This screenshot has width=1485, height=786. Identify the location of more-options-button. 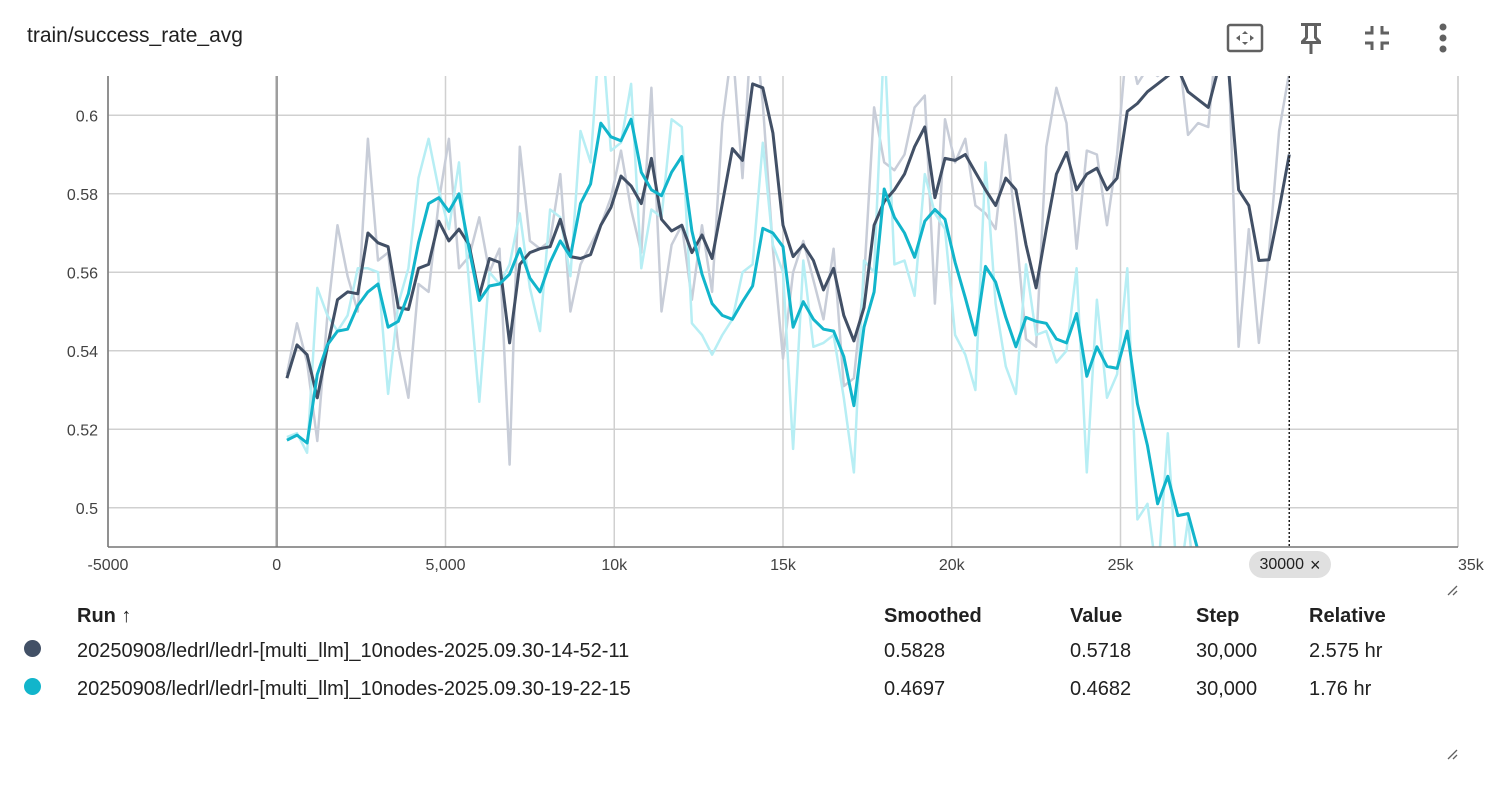
(1443, 38).